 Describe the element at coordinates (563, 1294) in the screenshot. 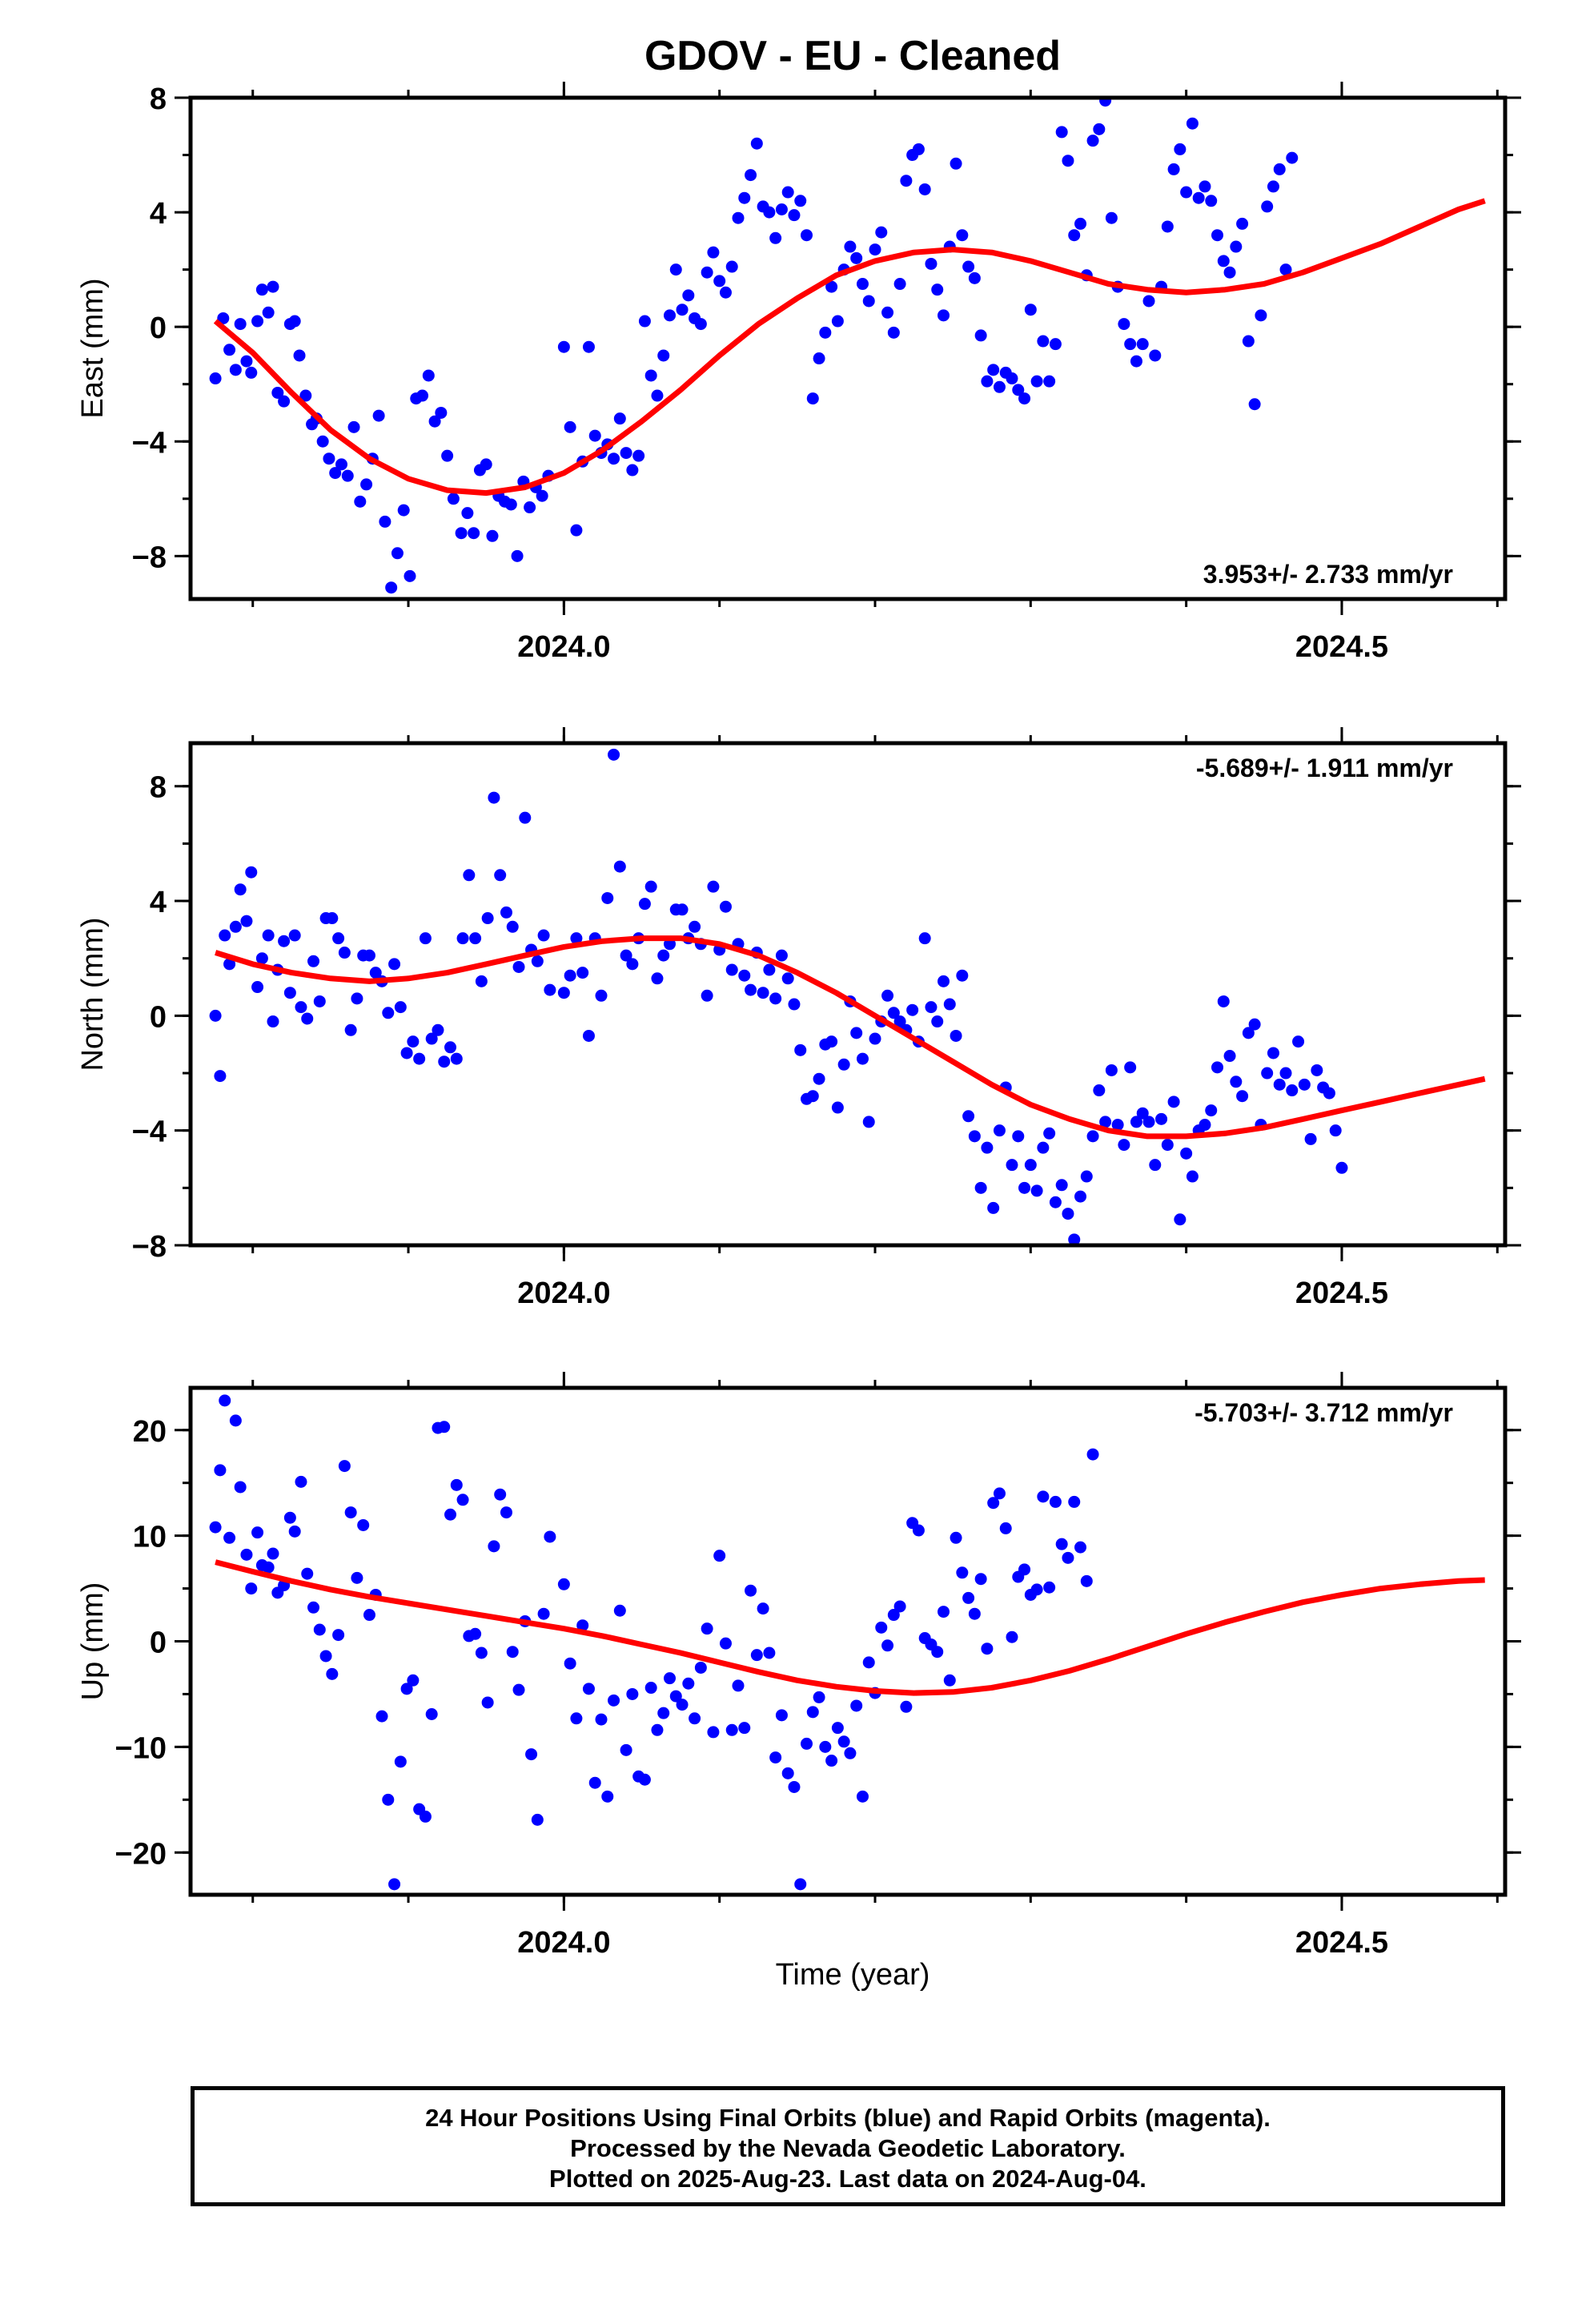

I see `north-x-tick-label: 2024.0` at that location.